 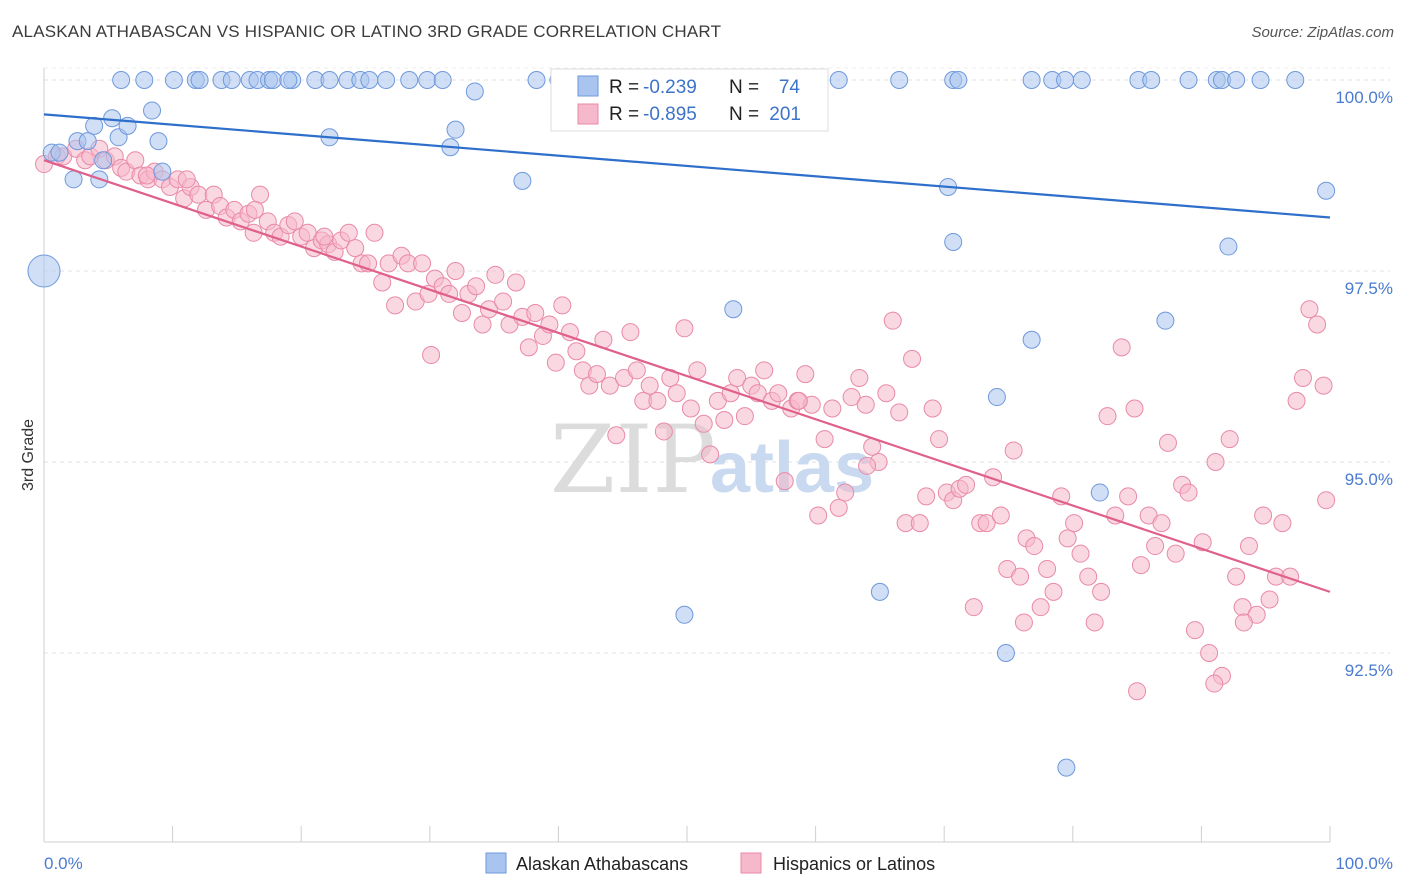 I want to click on athabascan-trend-line, so click(x=687, y=166).